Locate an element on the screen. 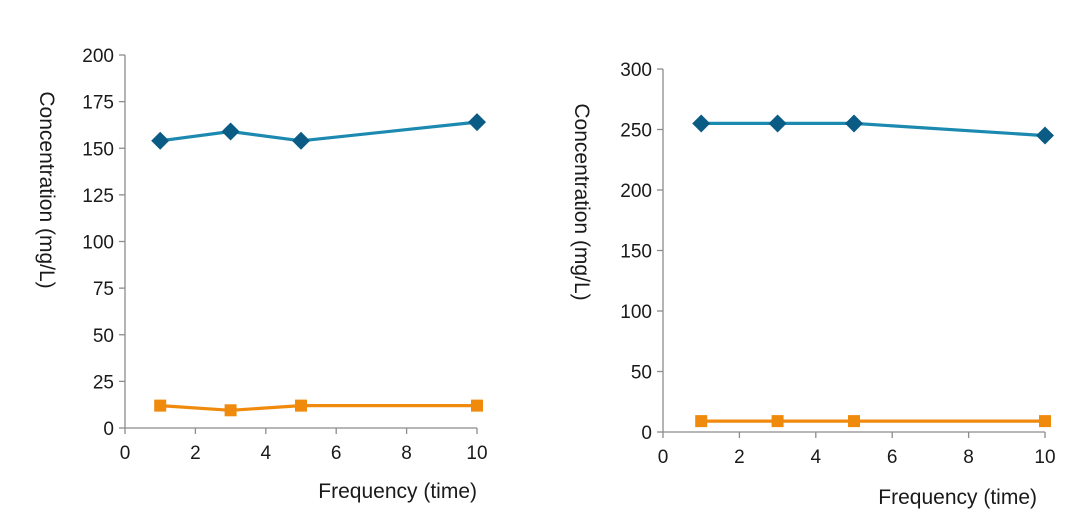 The width and height of the screenshot is (1089, 524). chart-0-y-tick-label: 0 is located at coordinates (108, 429).